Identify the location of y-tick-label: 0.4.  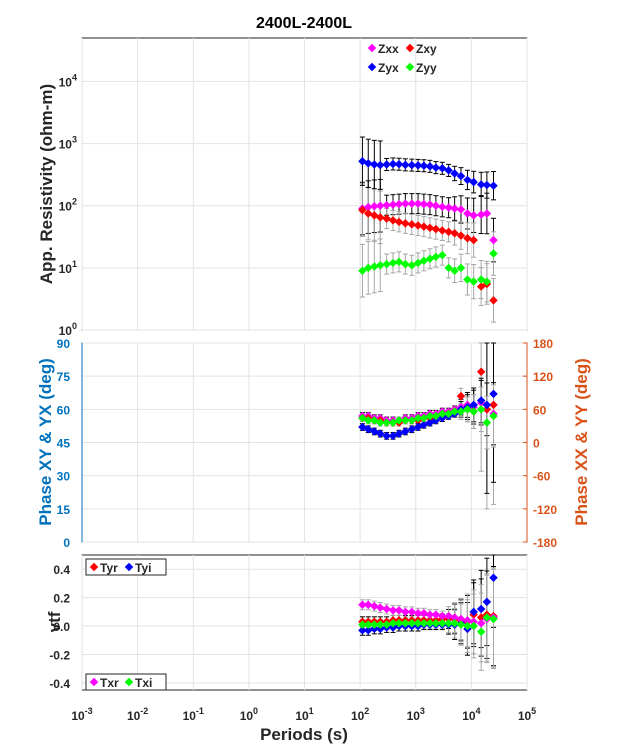
(61, 570).